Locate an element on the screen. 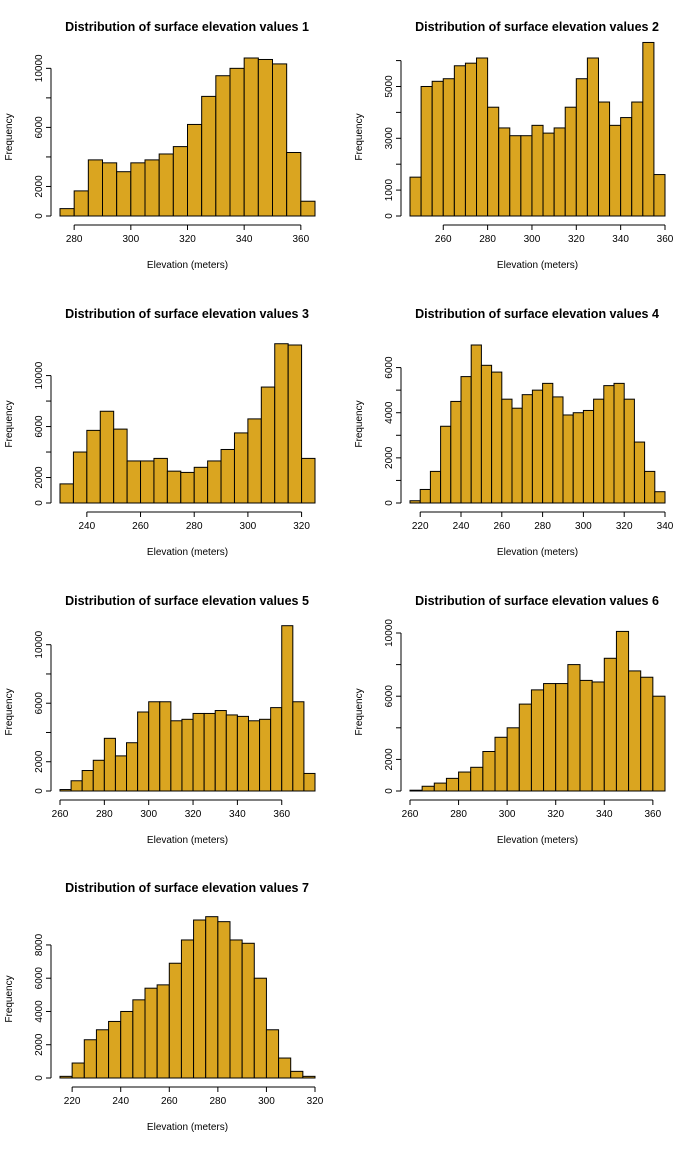 The height and width of the screenshot is (1150, 700). y-tick-label: 4000 is located at coordinates (39, 1011).